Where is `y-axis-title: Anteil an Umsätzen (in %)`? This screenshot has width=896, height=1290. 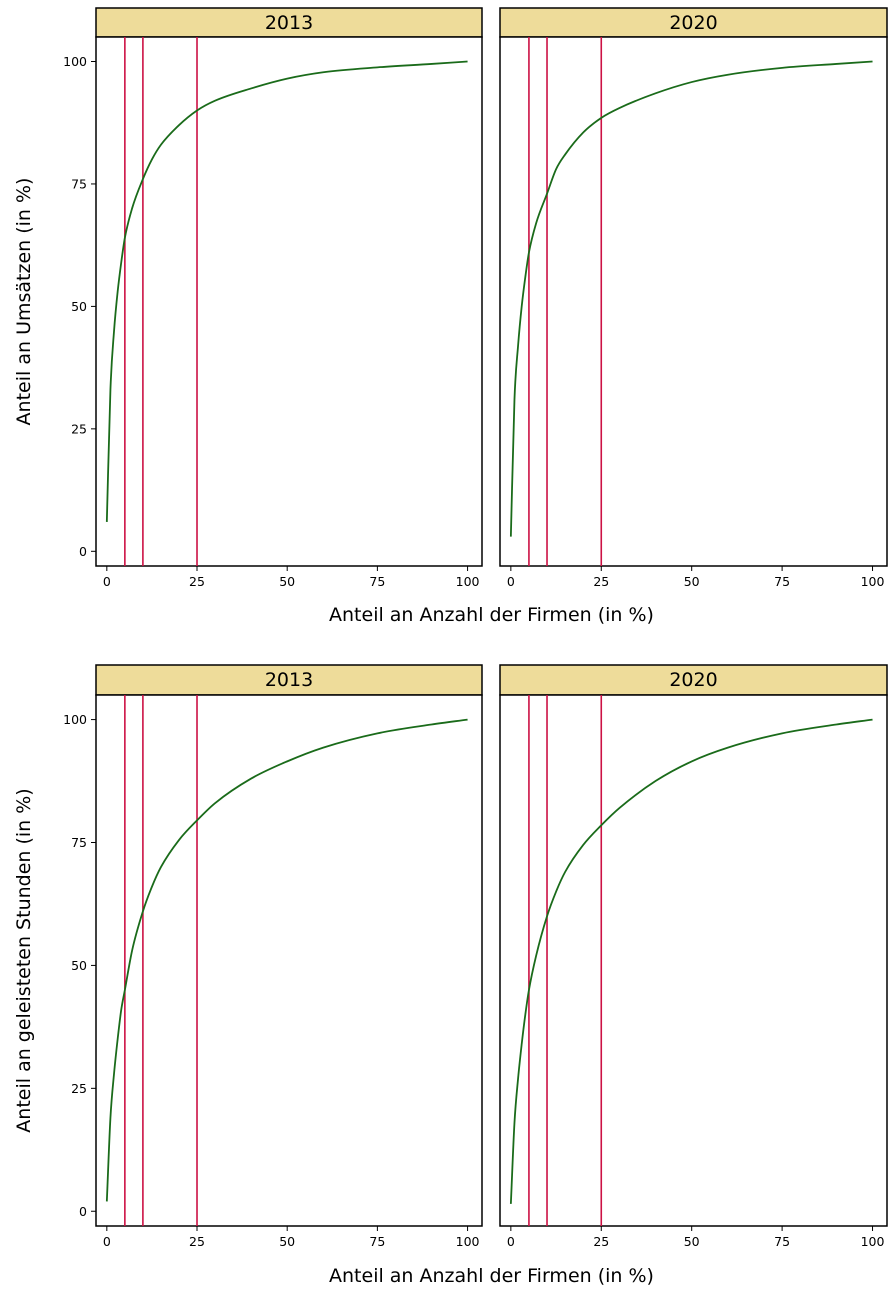 y-axis-title: Anteil an Umsätzen (in %) is located at coordinates (24, 302).